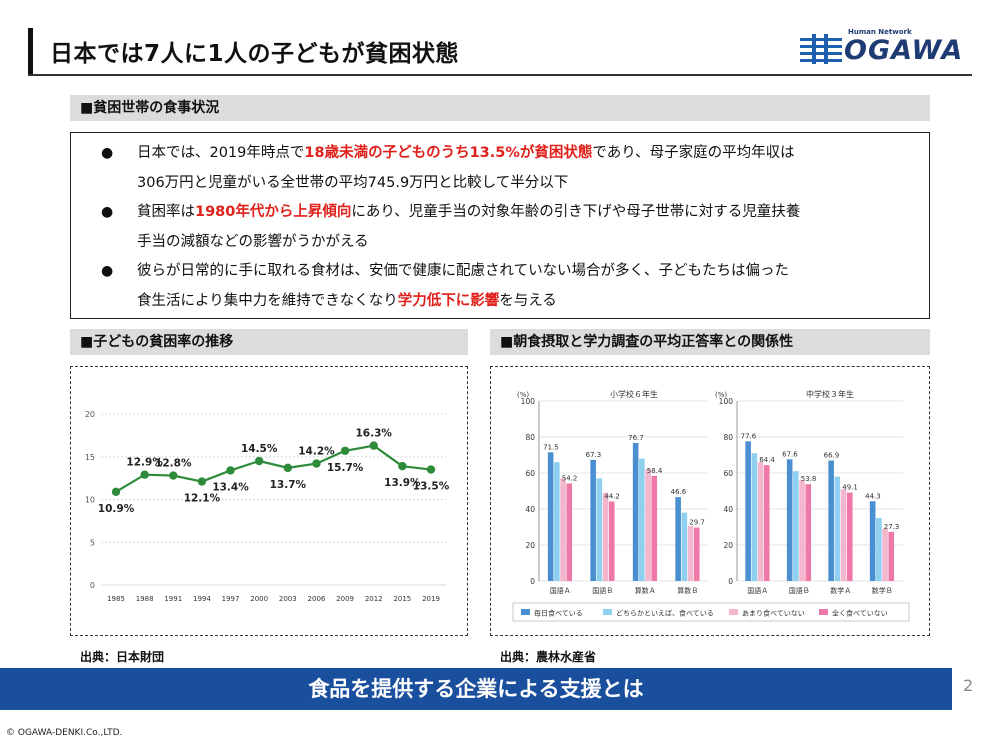  What do you see at coordinates (636, 438) in the screenshot?
I see `data-label: 76.7` at bounding box center [636, 438].